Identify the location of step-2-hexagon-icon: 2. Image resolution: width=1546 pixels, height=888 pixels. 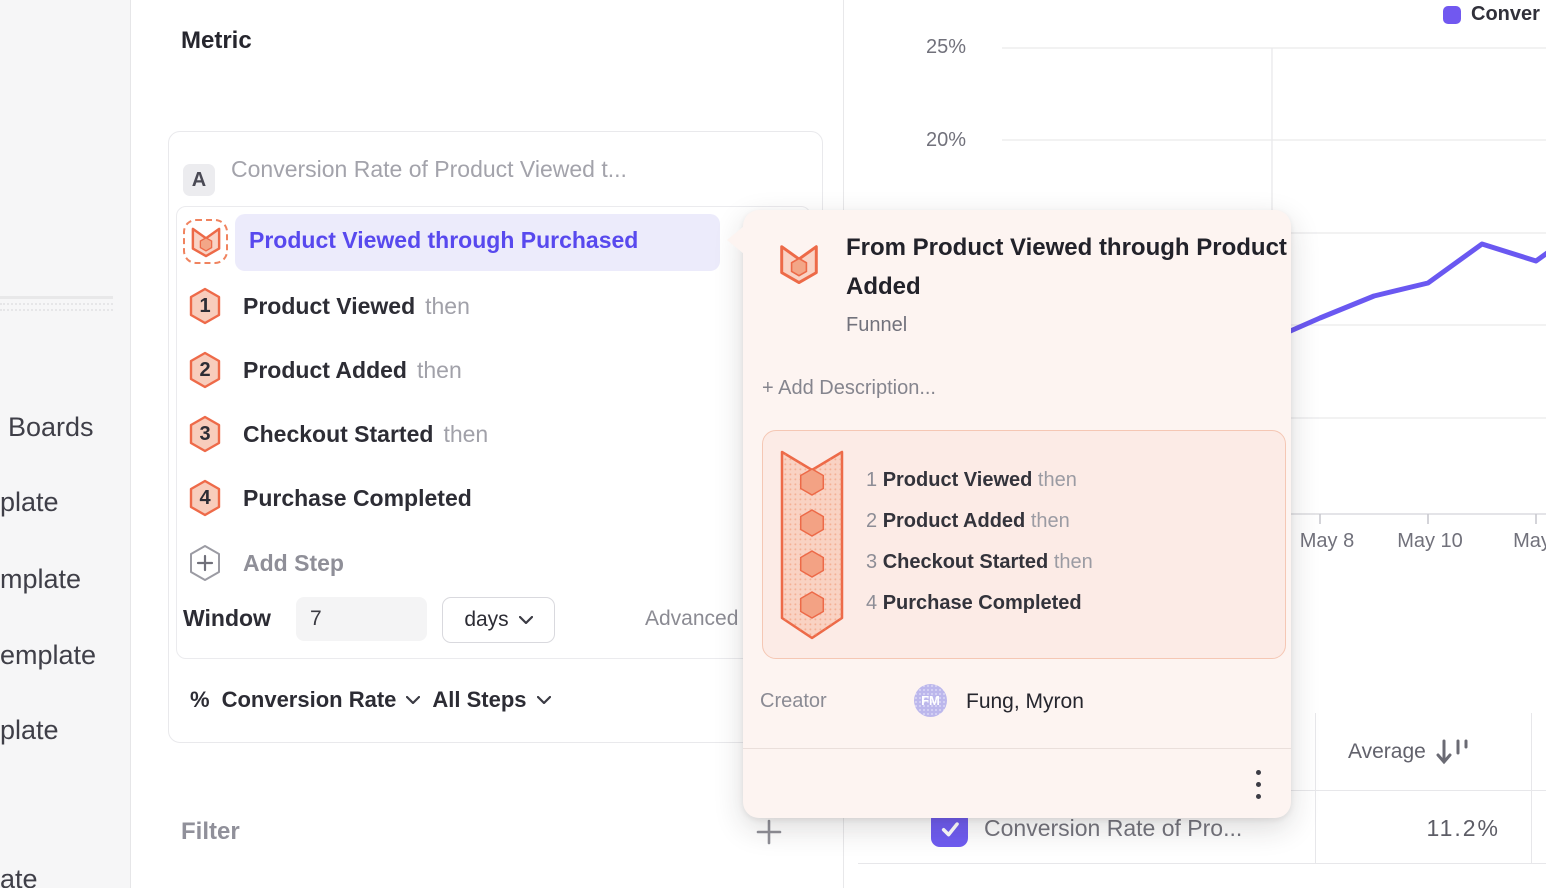
(205, 370).